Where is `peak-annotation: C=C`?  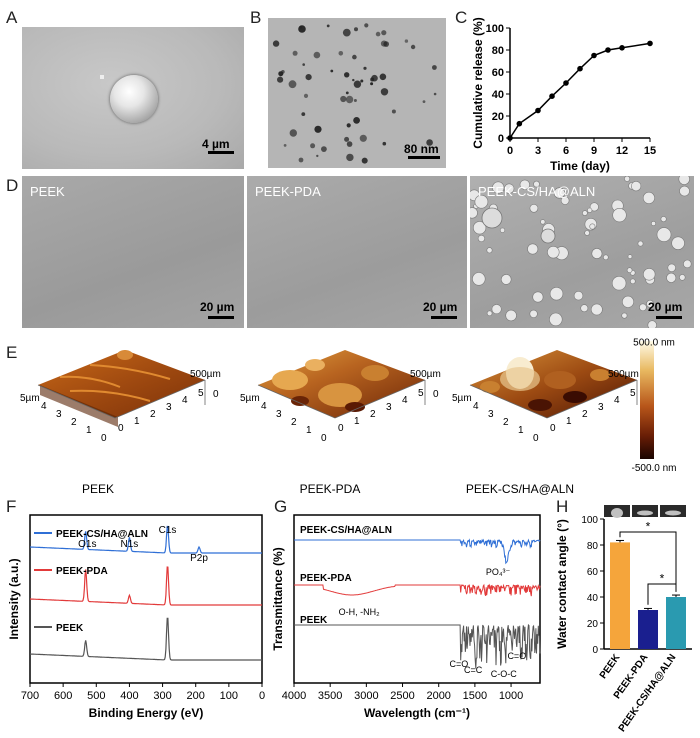 peak-annotation: C=C is located at coordinates (473, 670).